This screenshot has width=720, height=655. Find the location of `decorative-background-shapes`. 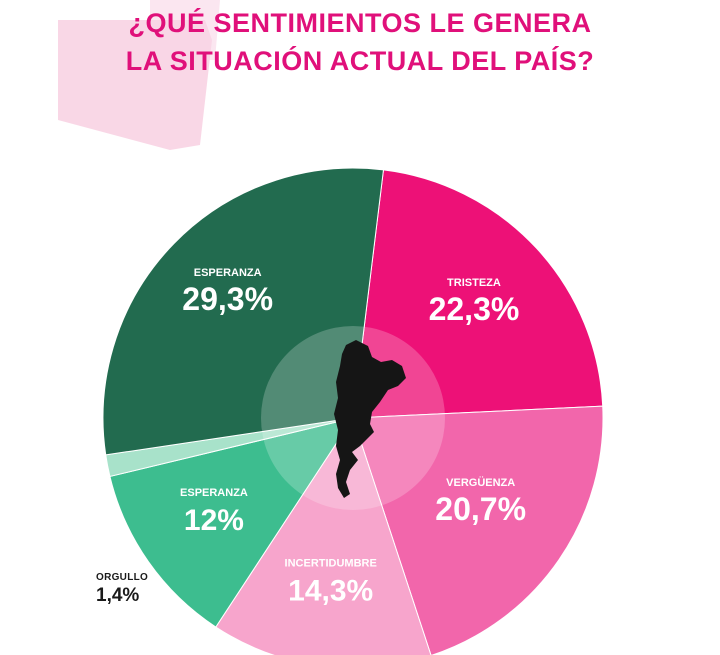

decorative-background-shapes is located at coordinates (139, 75).